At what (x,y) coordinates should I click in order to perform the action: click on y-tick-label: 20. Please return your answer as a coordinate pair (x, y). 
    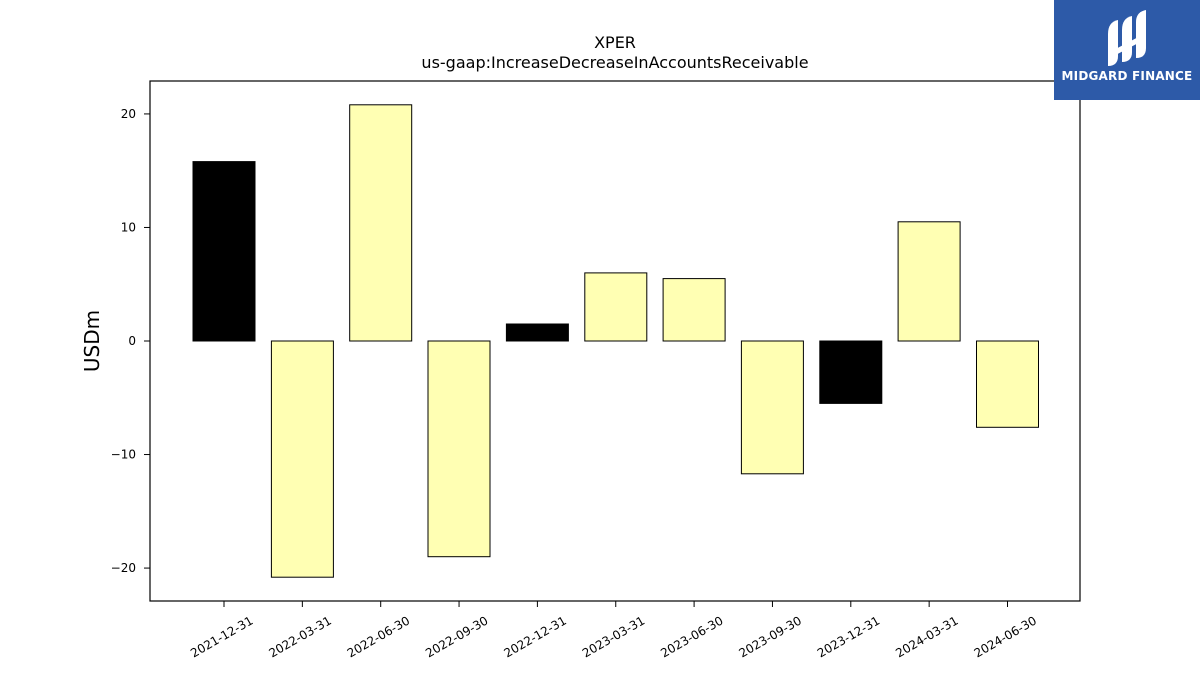
    Looking at the image, I should click on (128, 114).